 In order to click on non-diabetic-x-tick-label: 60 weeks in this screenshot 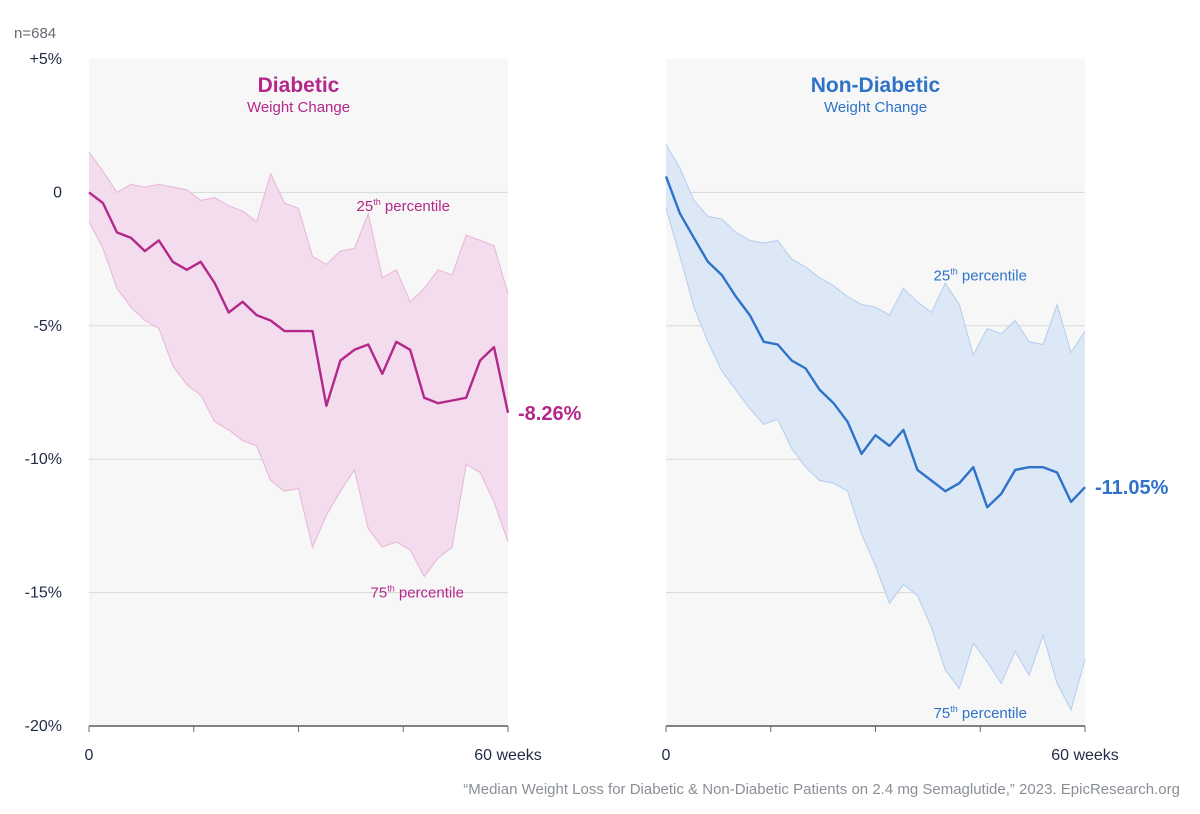, I will do `click(1085, 755)`.